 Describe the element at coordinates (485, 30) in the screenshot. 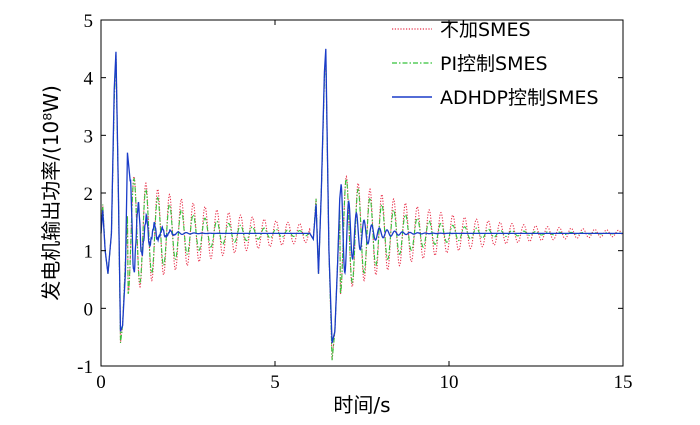

I see `legend-label-0: 不加SMES` at that location.